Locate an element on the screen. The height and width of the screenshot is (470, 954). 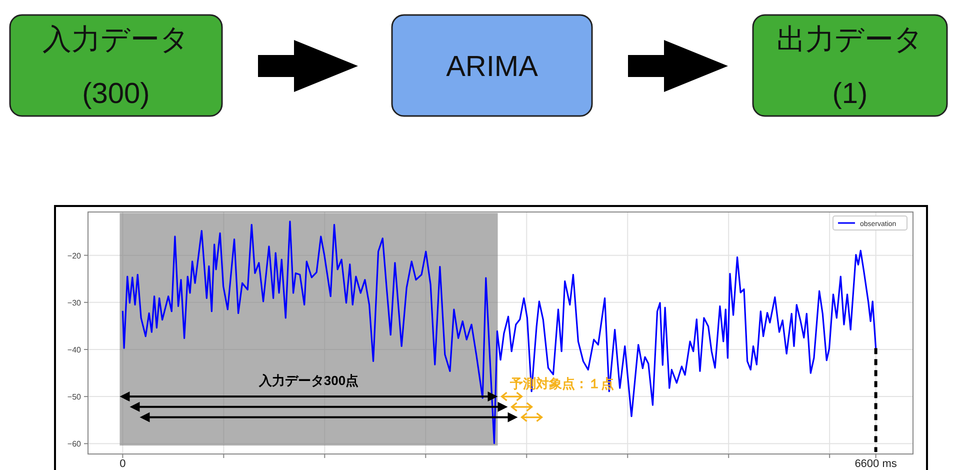
x-tick-label: 0 is located at coordinates (123, 464).